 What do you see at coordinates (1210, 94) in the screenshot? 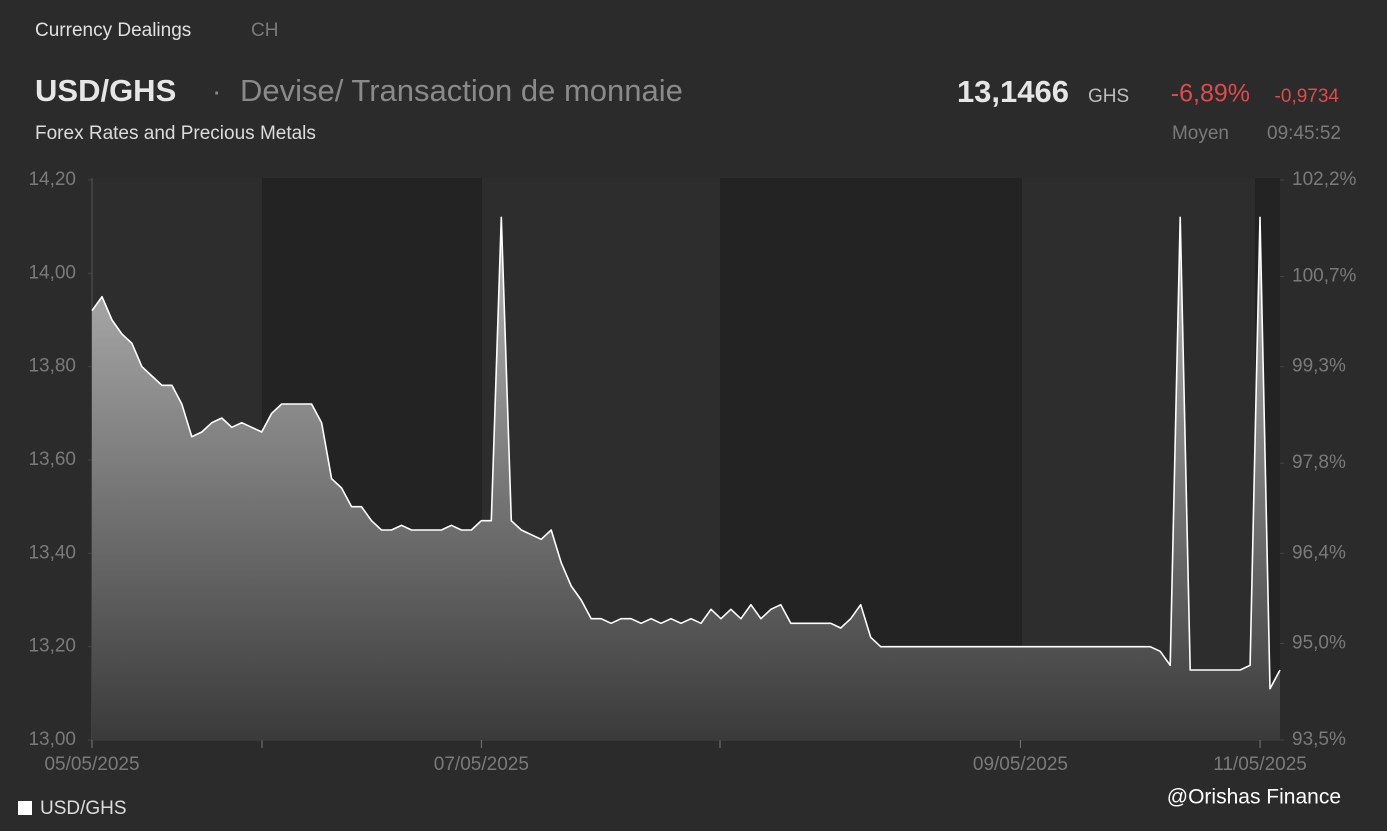
I see `change-pct: -6,89%` at bounding box center [1210, 94].